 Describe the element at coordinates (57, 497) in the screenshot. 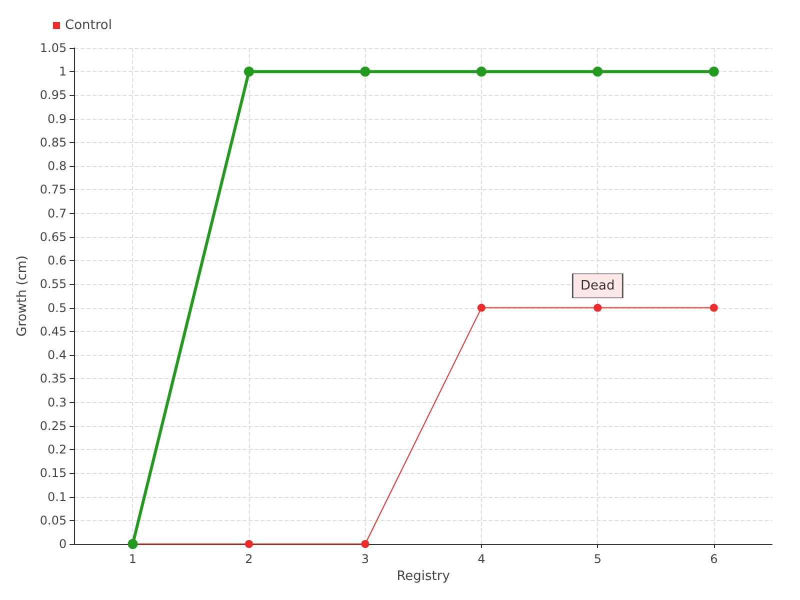

I see `y-tick-label: 0.1` at that location.